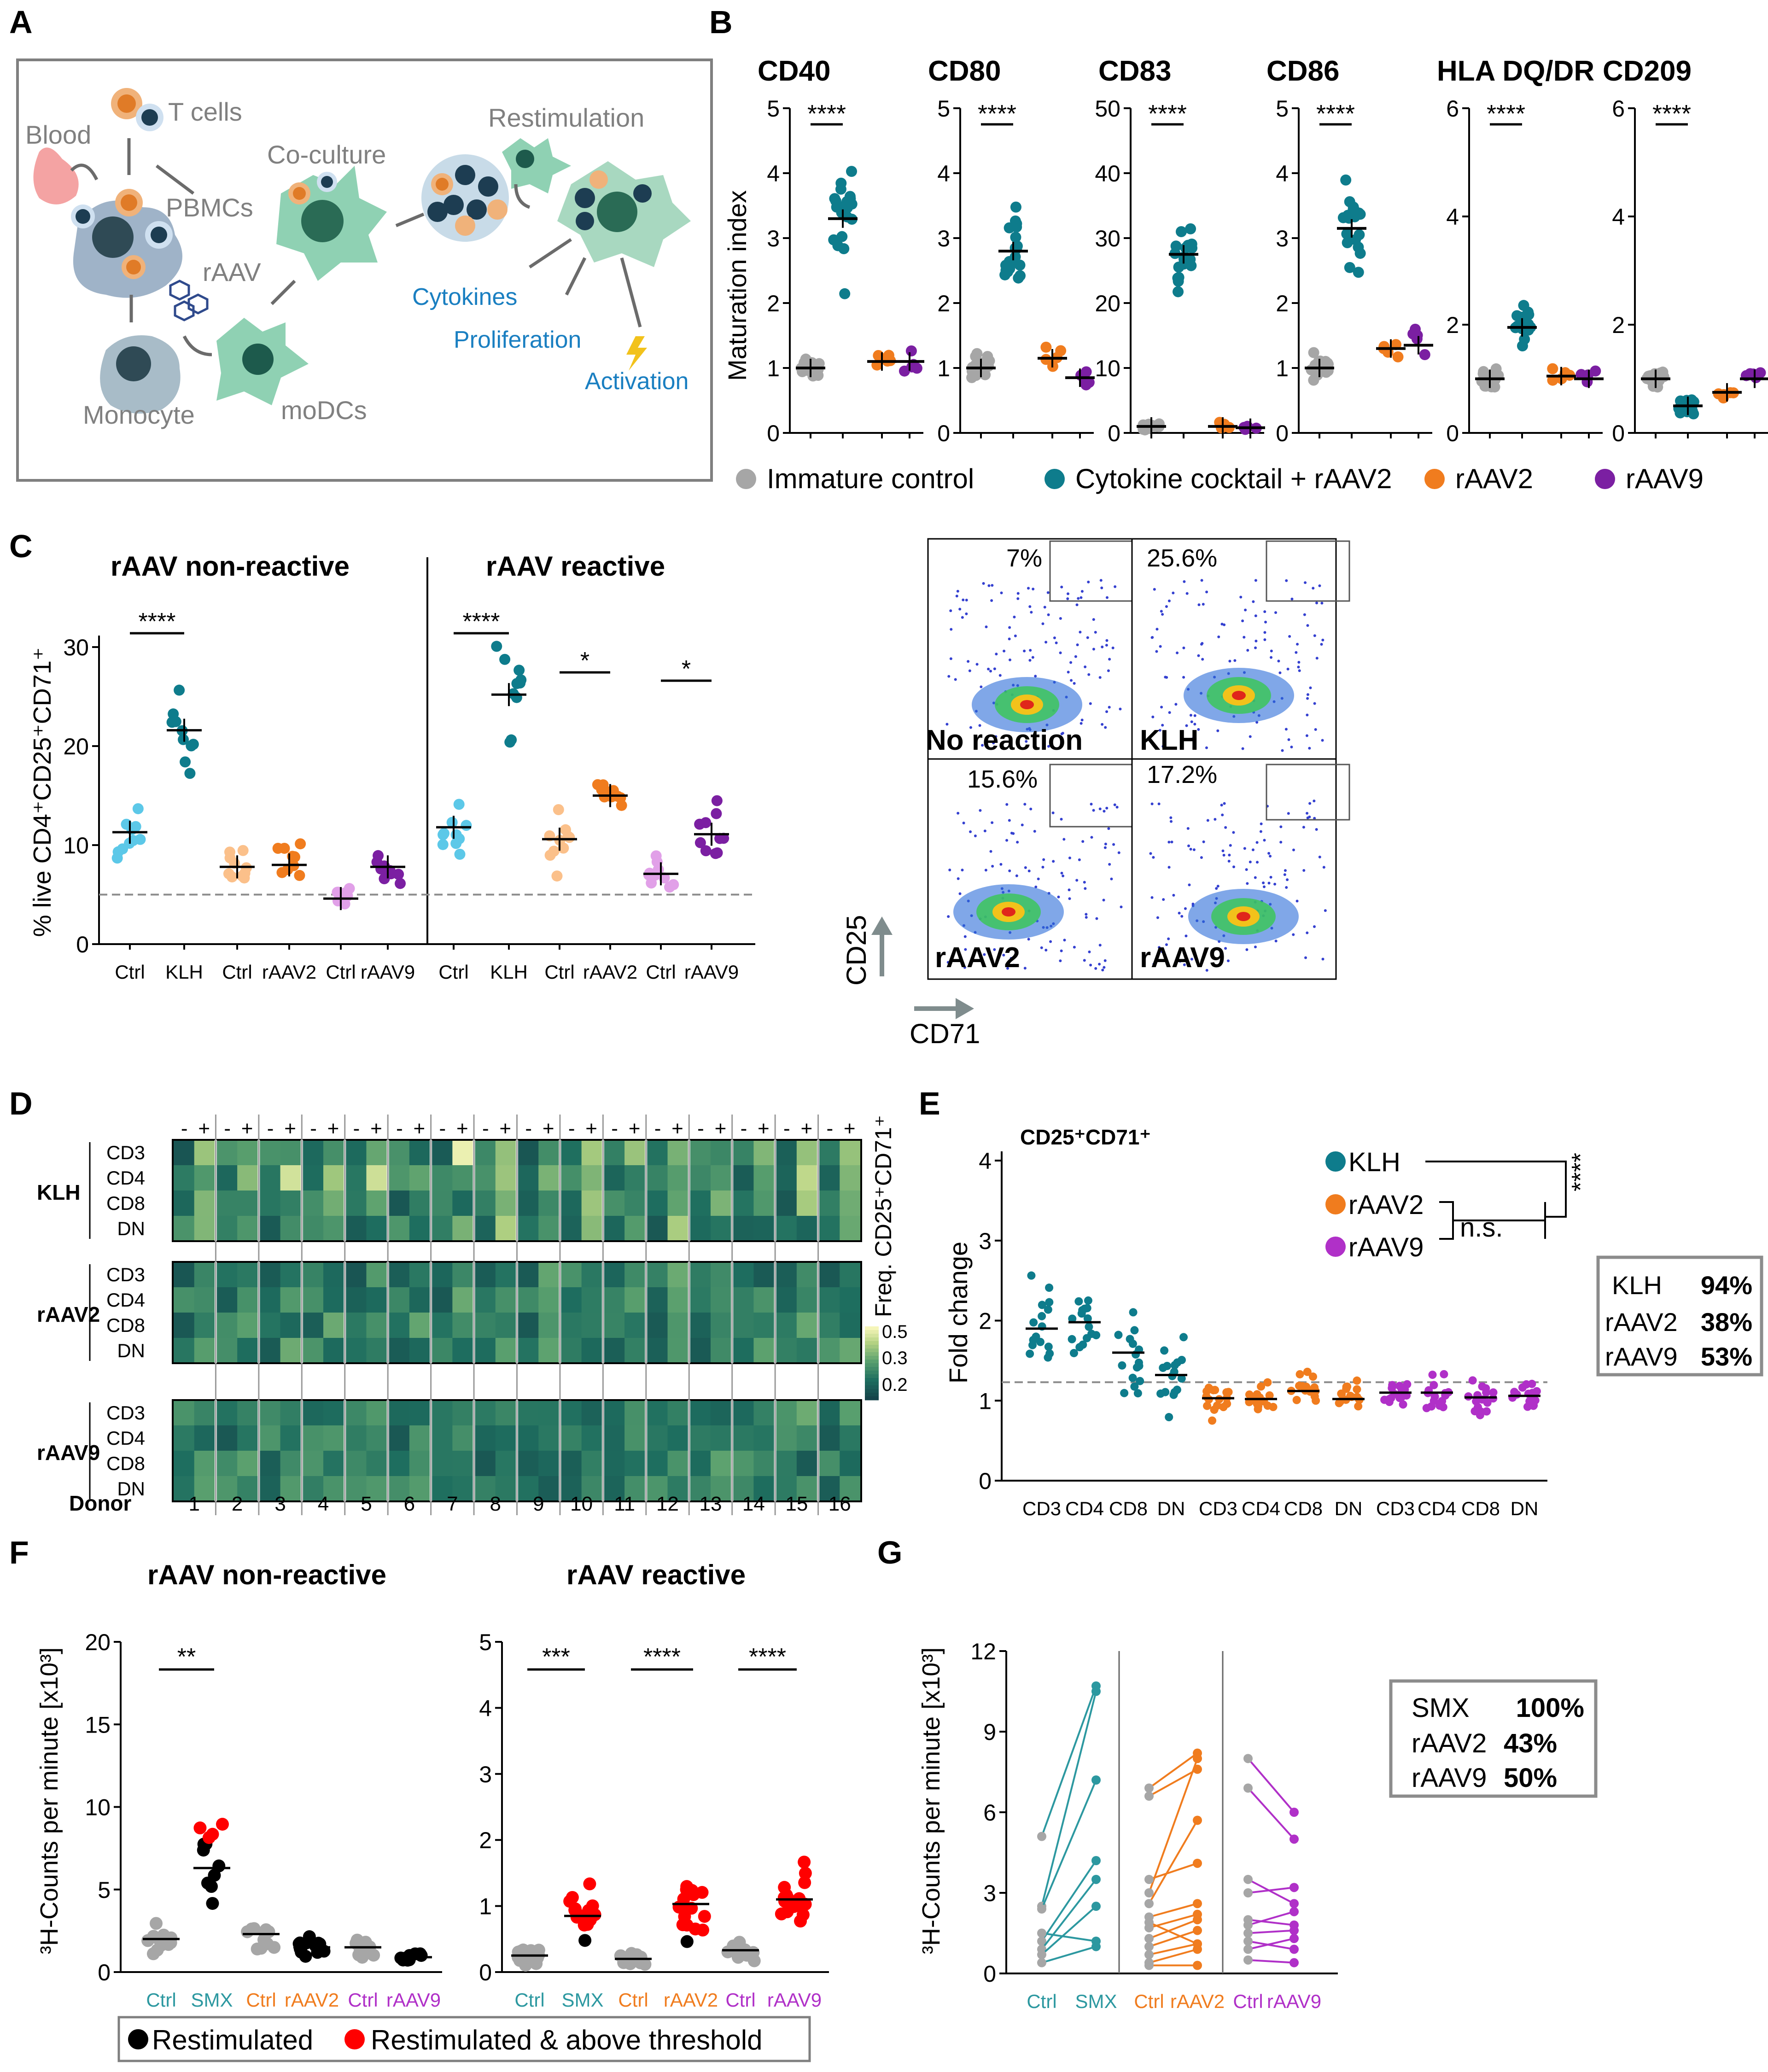  I want to click on e-tick-label: 4, so click(985, 1161).